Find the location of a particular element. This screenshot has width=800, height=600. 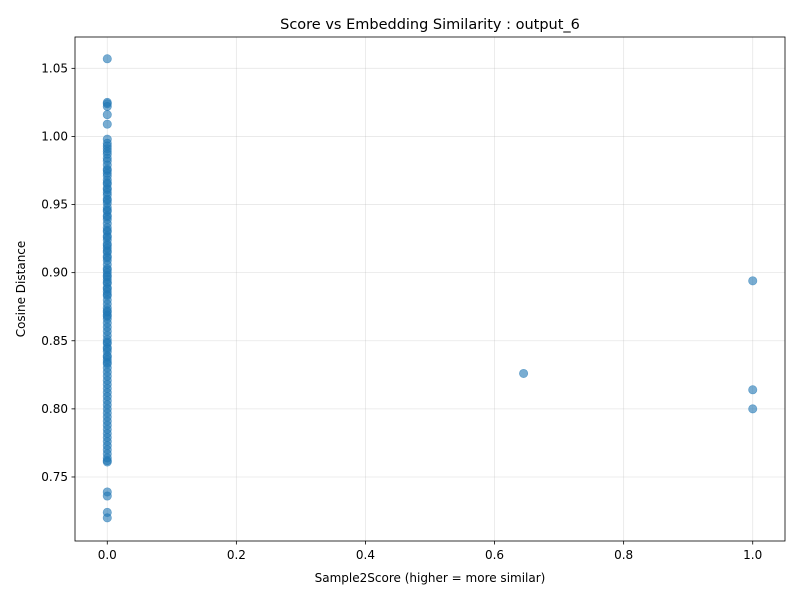

x-tick-label: 0.6 is located at coordinates (494, 555).